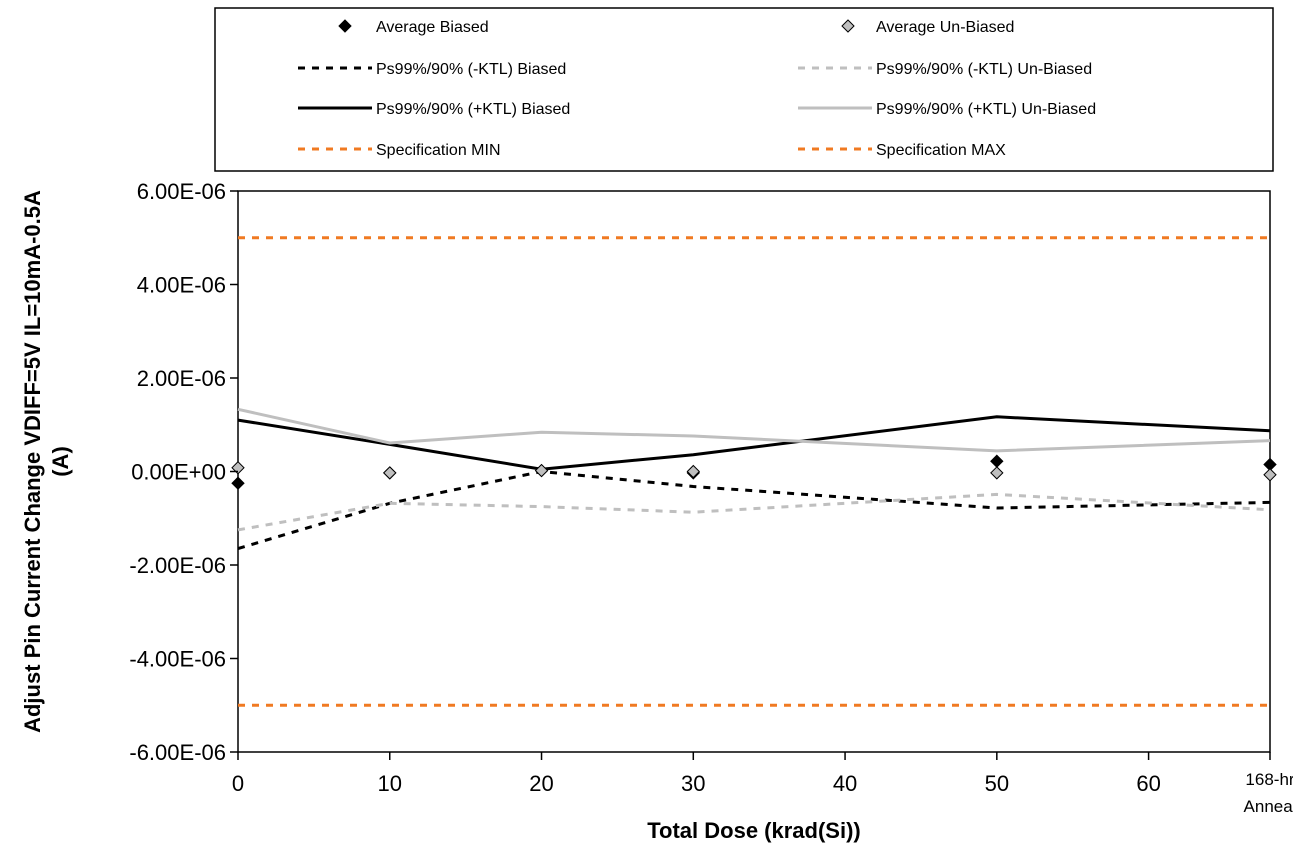 This screenshot has height=856, width=1293. What do you see at coordinates (1268, 806) in the screenshot?
I see `x-tick-label-anneal-line2: Anneal` at bounding box center [1268, 806].